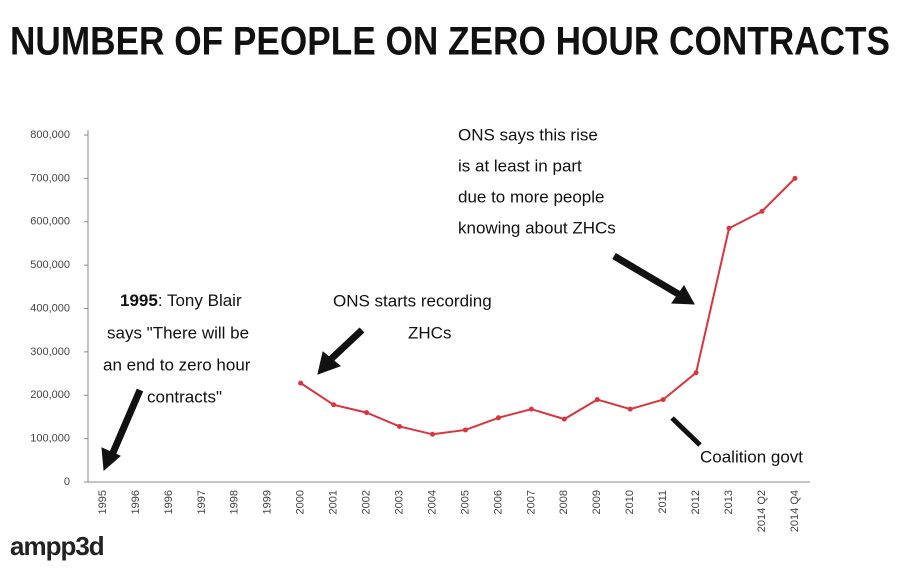 This screenshot has width=900, height=571. What do you see at coordinates (67, 482) in the screenshot?
I see `y-tick-label: 0` at bounding box center [67, 482].